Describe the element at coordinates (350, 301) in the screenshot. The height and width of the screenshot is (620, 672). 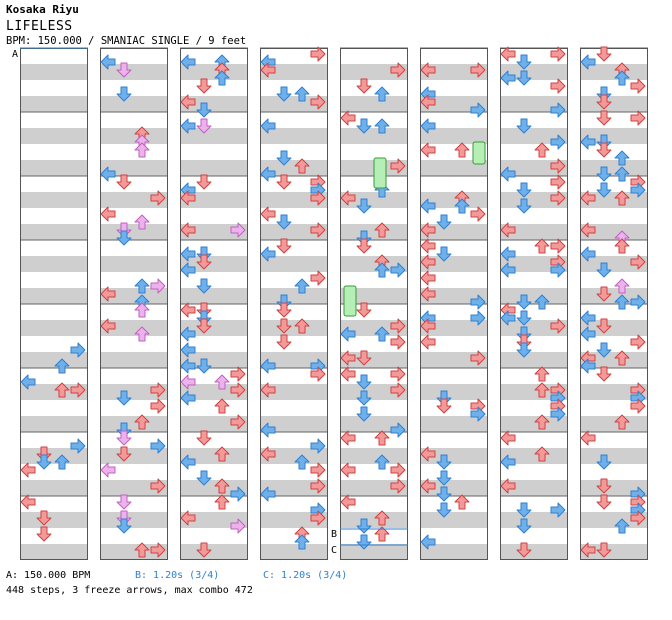
I see `freeze-arrow` at that location.